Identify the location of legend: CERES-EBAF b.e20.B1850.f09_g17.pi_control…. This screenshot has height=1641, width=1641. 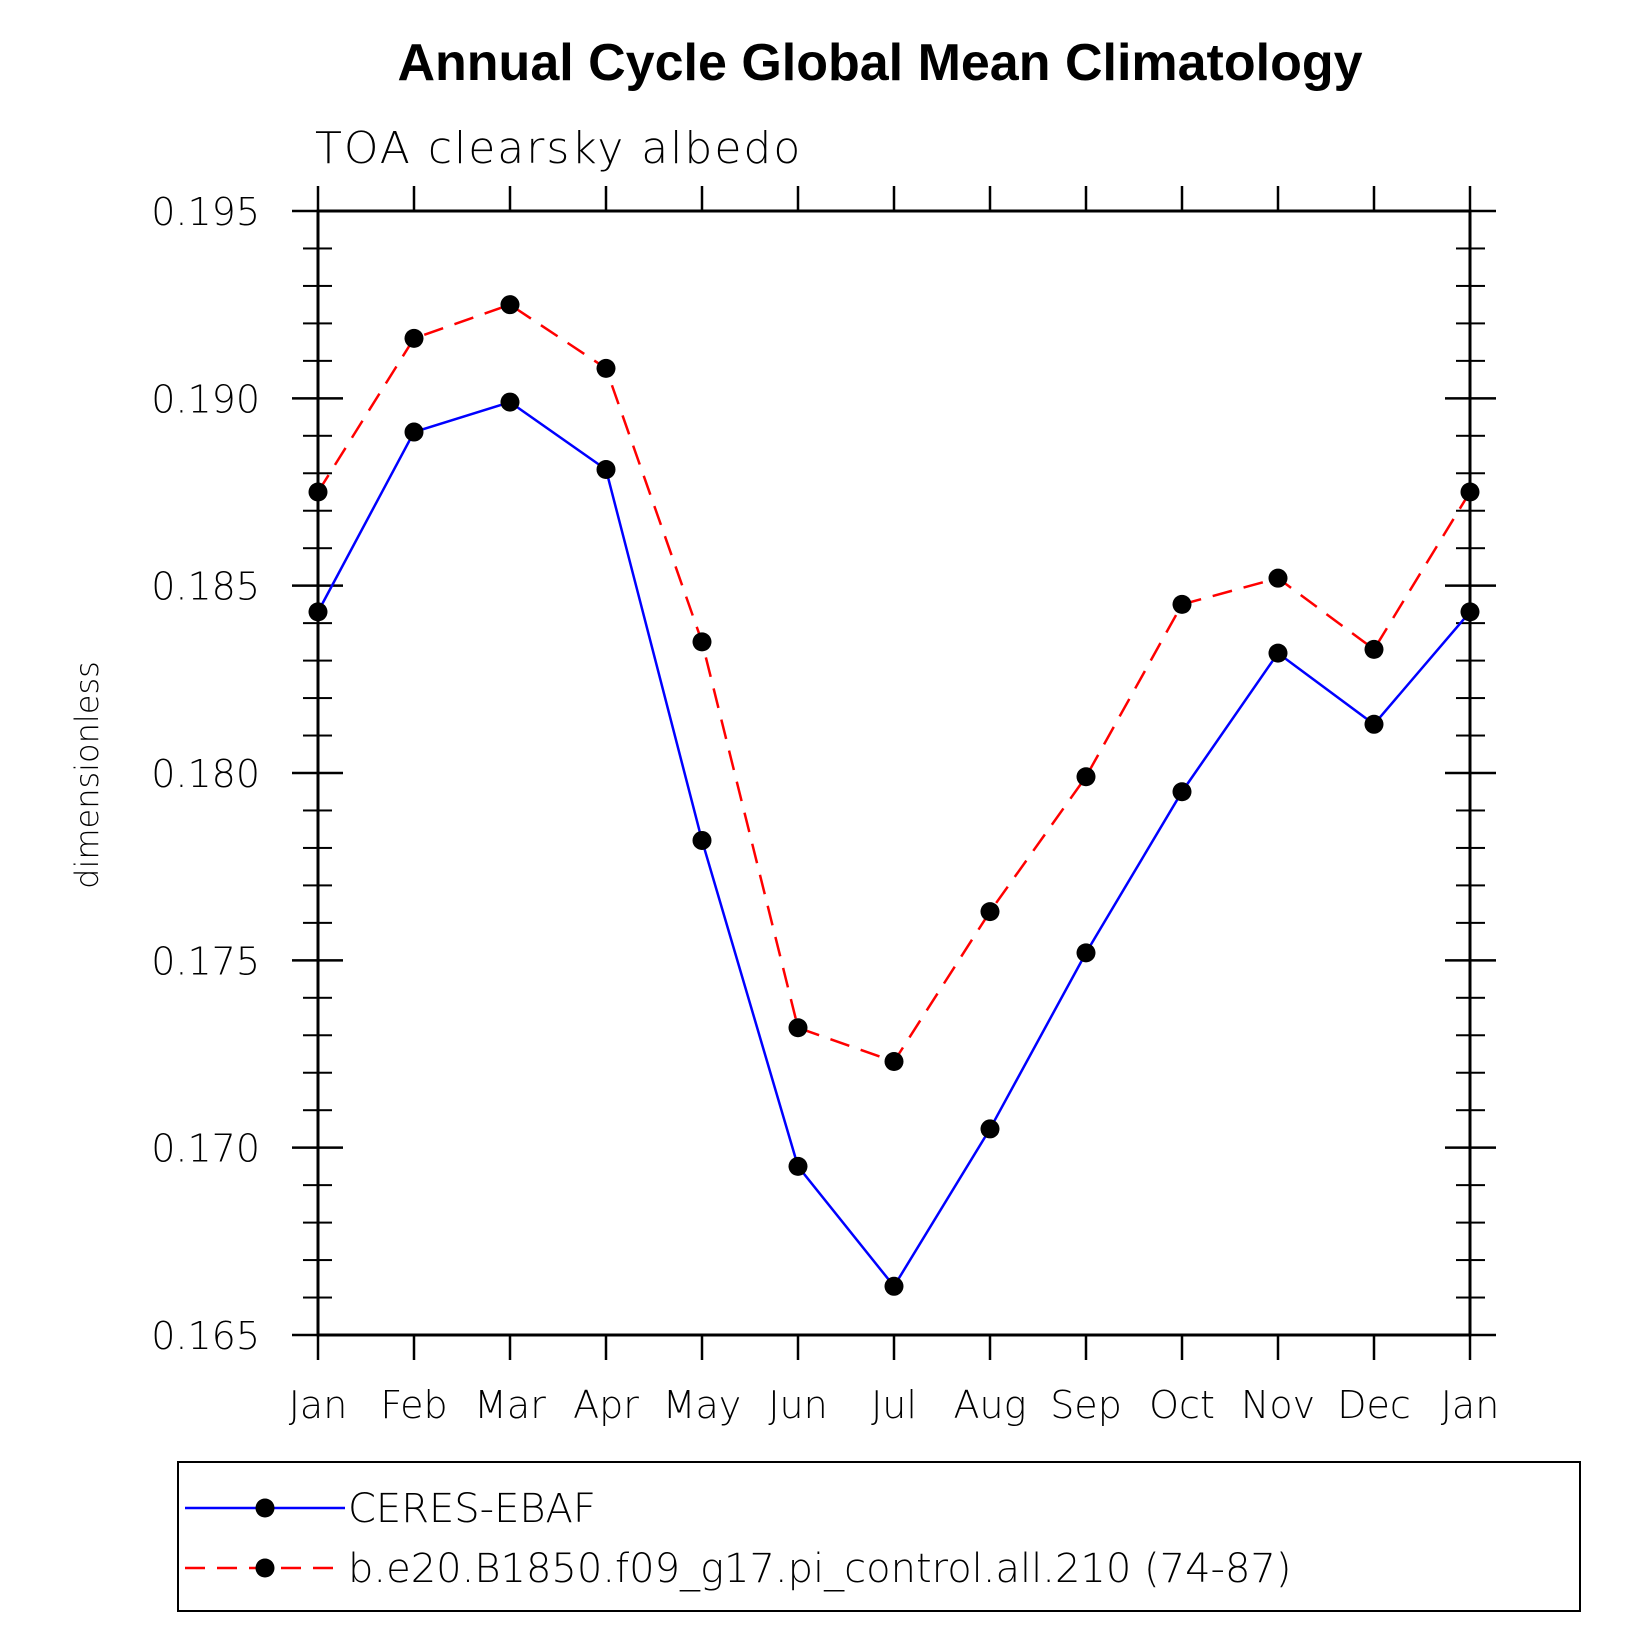
(879, 1536).